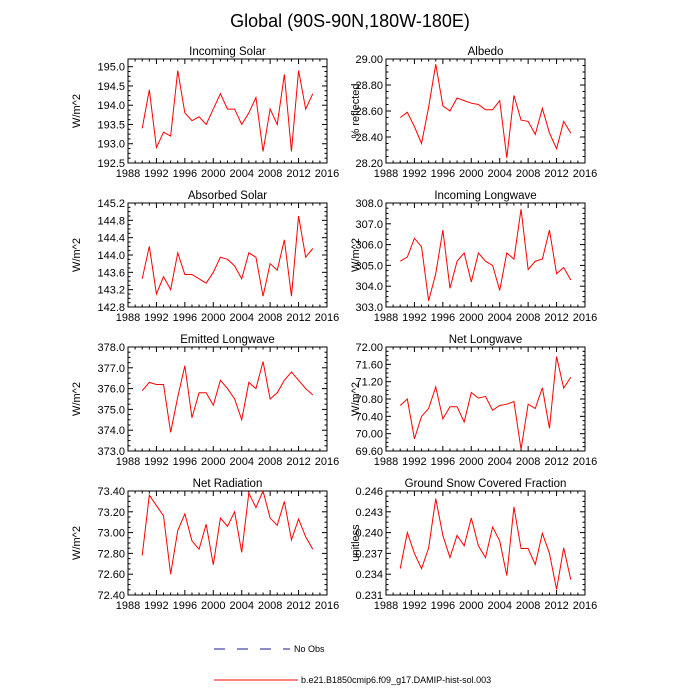 This screenshot has height=700, width=700. Describe the element at coordinates (111, 452) in the screenshot. I see `y-tick-label: 373.0` at that location.